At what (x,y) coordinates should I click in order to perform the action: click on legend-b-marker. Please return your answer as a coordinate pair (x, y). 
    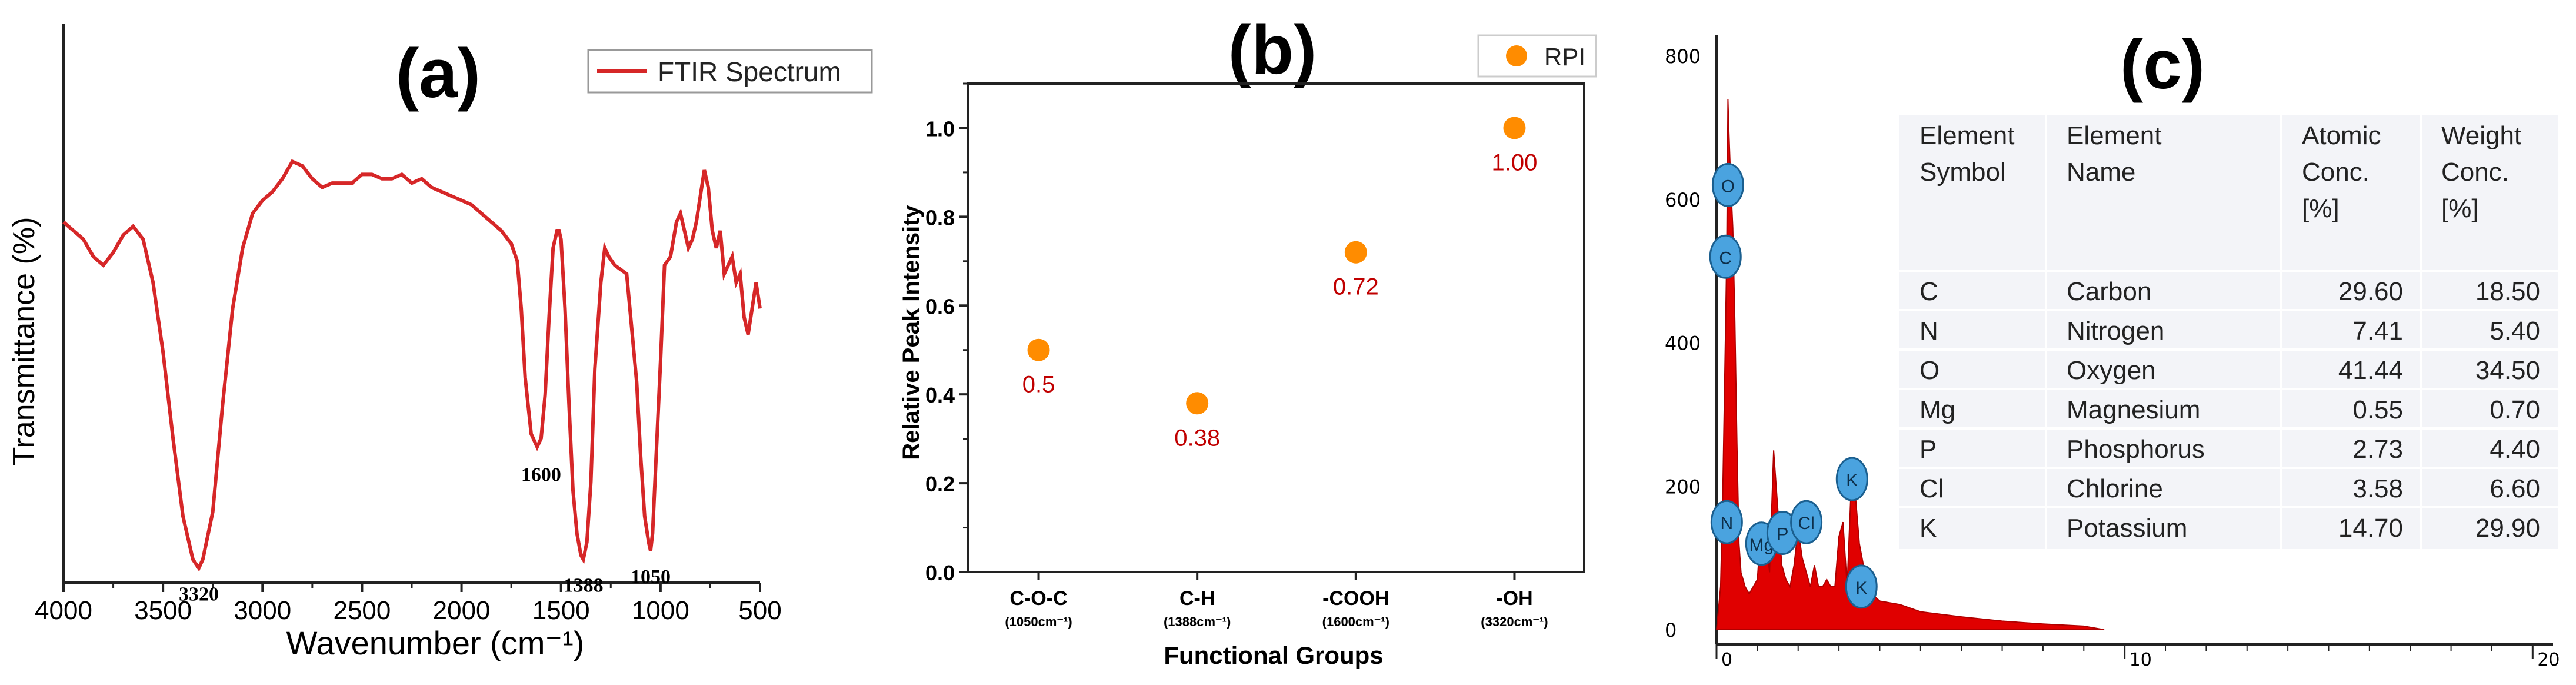
    Looking at the image, I should click on (1517, 56).